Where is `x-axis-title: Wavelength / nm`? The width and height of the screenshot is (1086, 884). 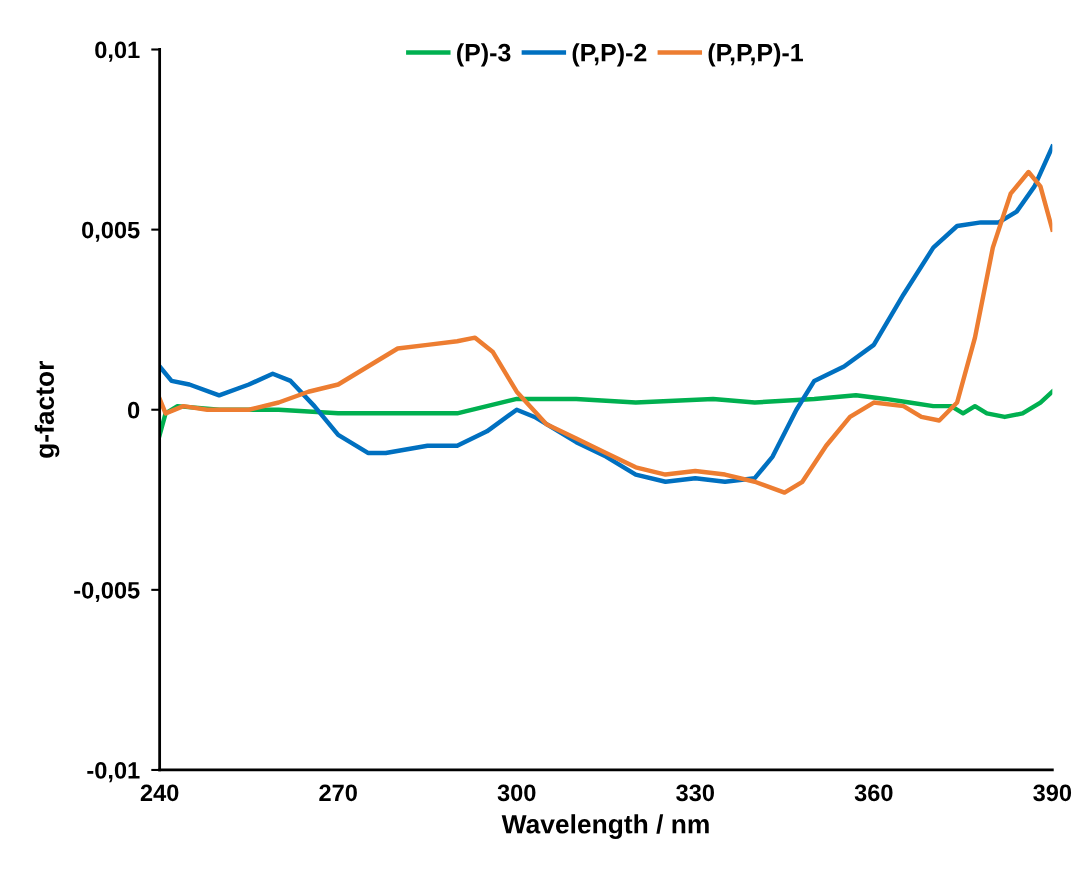 x-axis-title: Wavelength / nm is located at coordinates (605, 826).